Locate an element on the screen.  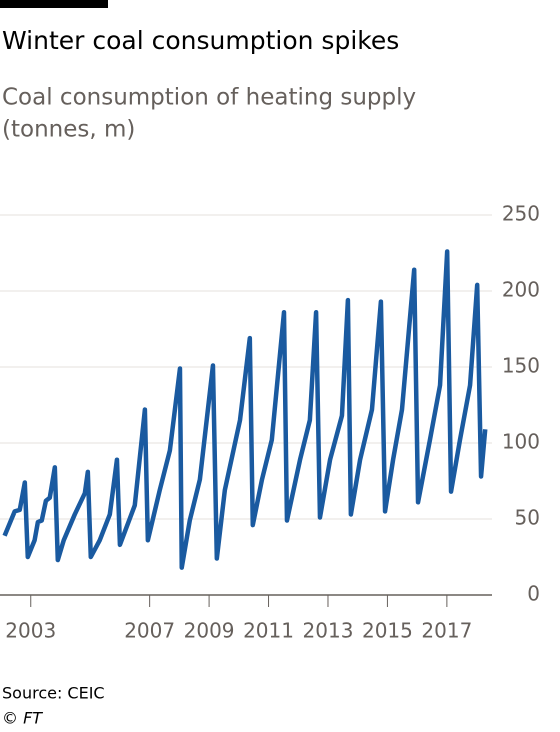
chart-subtitle: Coal consumption of heating supply is located at coordinates (209, 98).